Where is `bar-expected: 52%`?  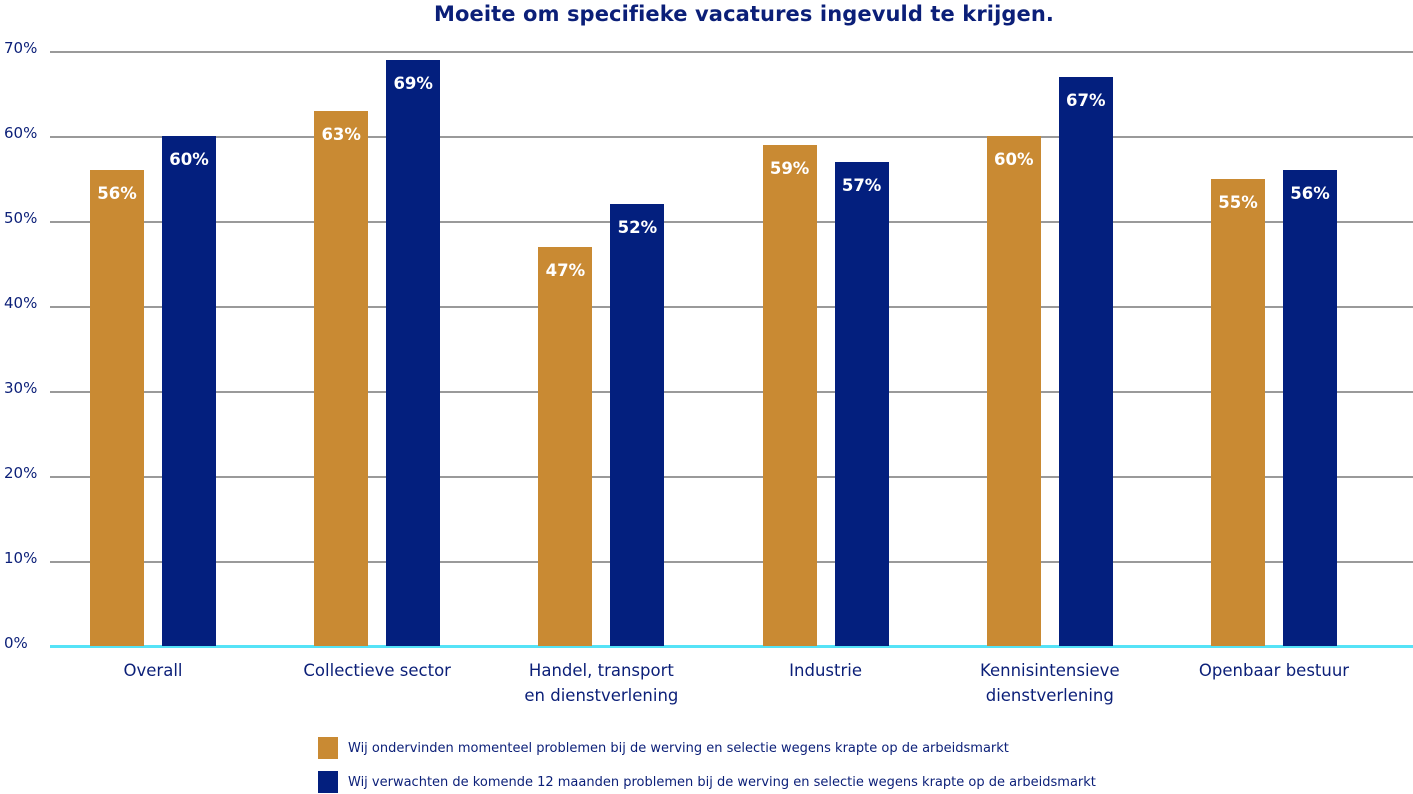
bar-expected: 52% is located at coordinates (637, 425).